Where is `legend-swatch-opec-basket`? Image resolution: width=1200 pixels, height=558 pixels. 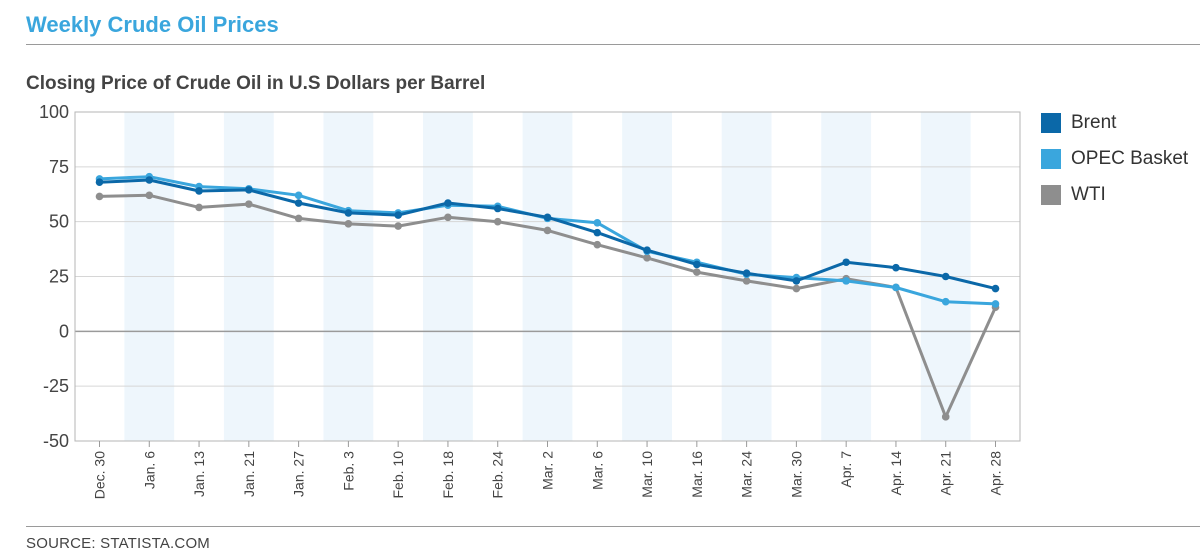 legend-swatch-opec-basket is located at coordinates (1051, 159).